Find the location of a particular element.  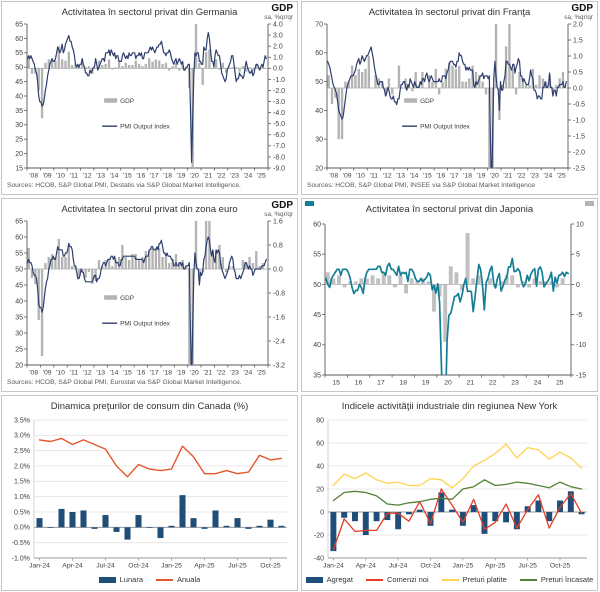

svg-text: 55 is located at coordinates (19, 253).